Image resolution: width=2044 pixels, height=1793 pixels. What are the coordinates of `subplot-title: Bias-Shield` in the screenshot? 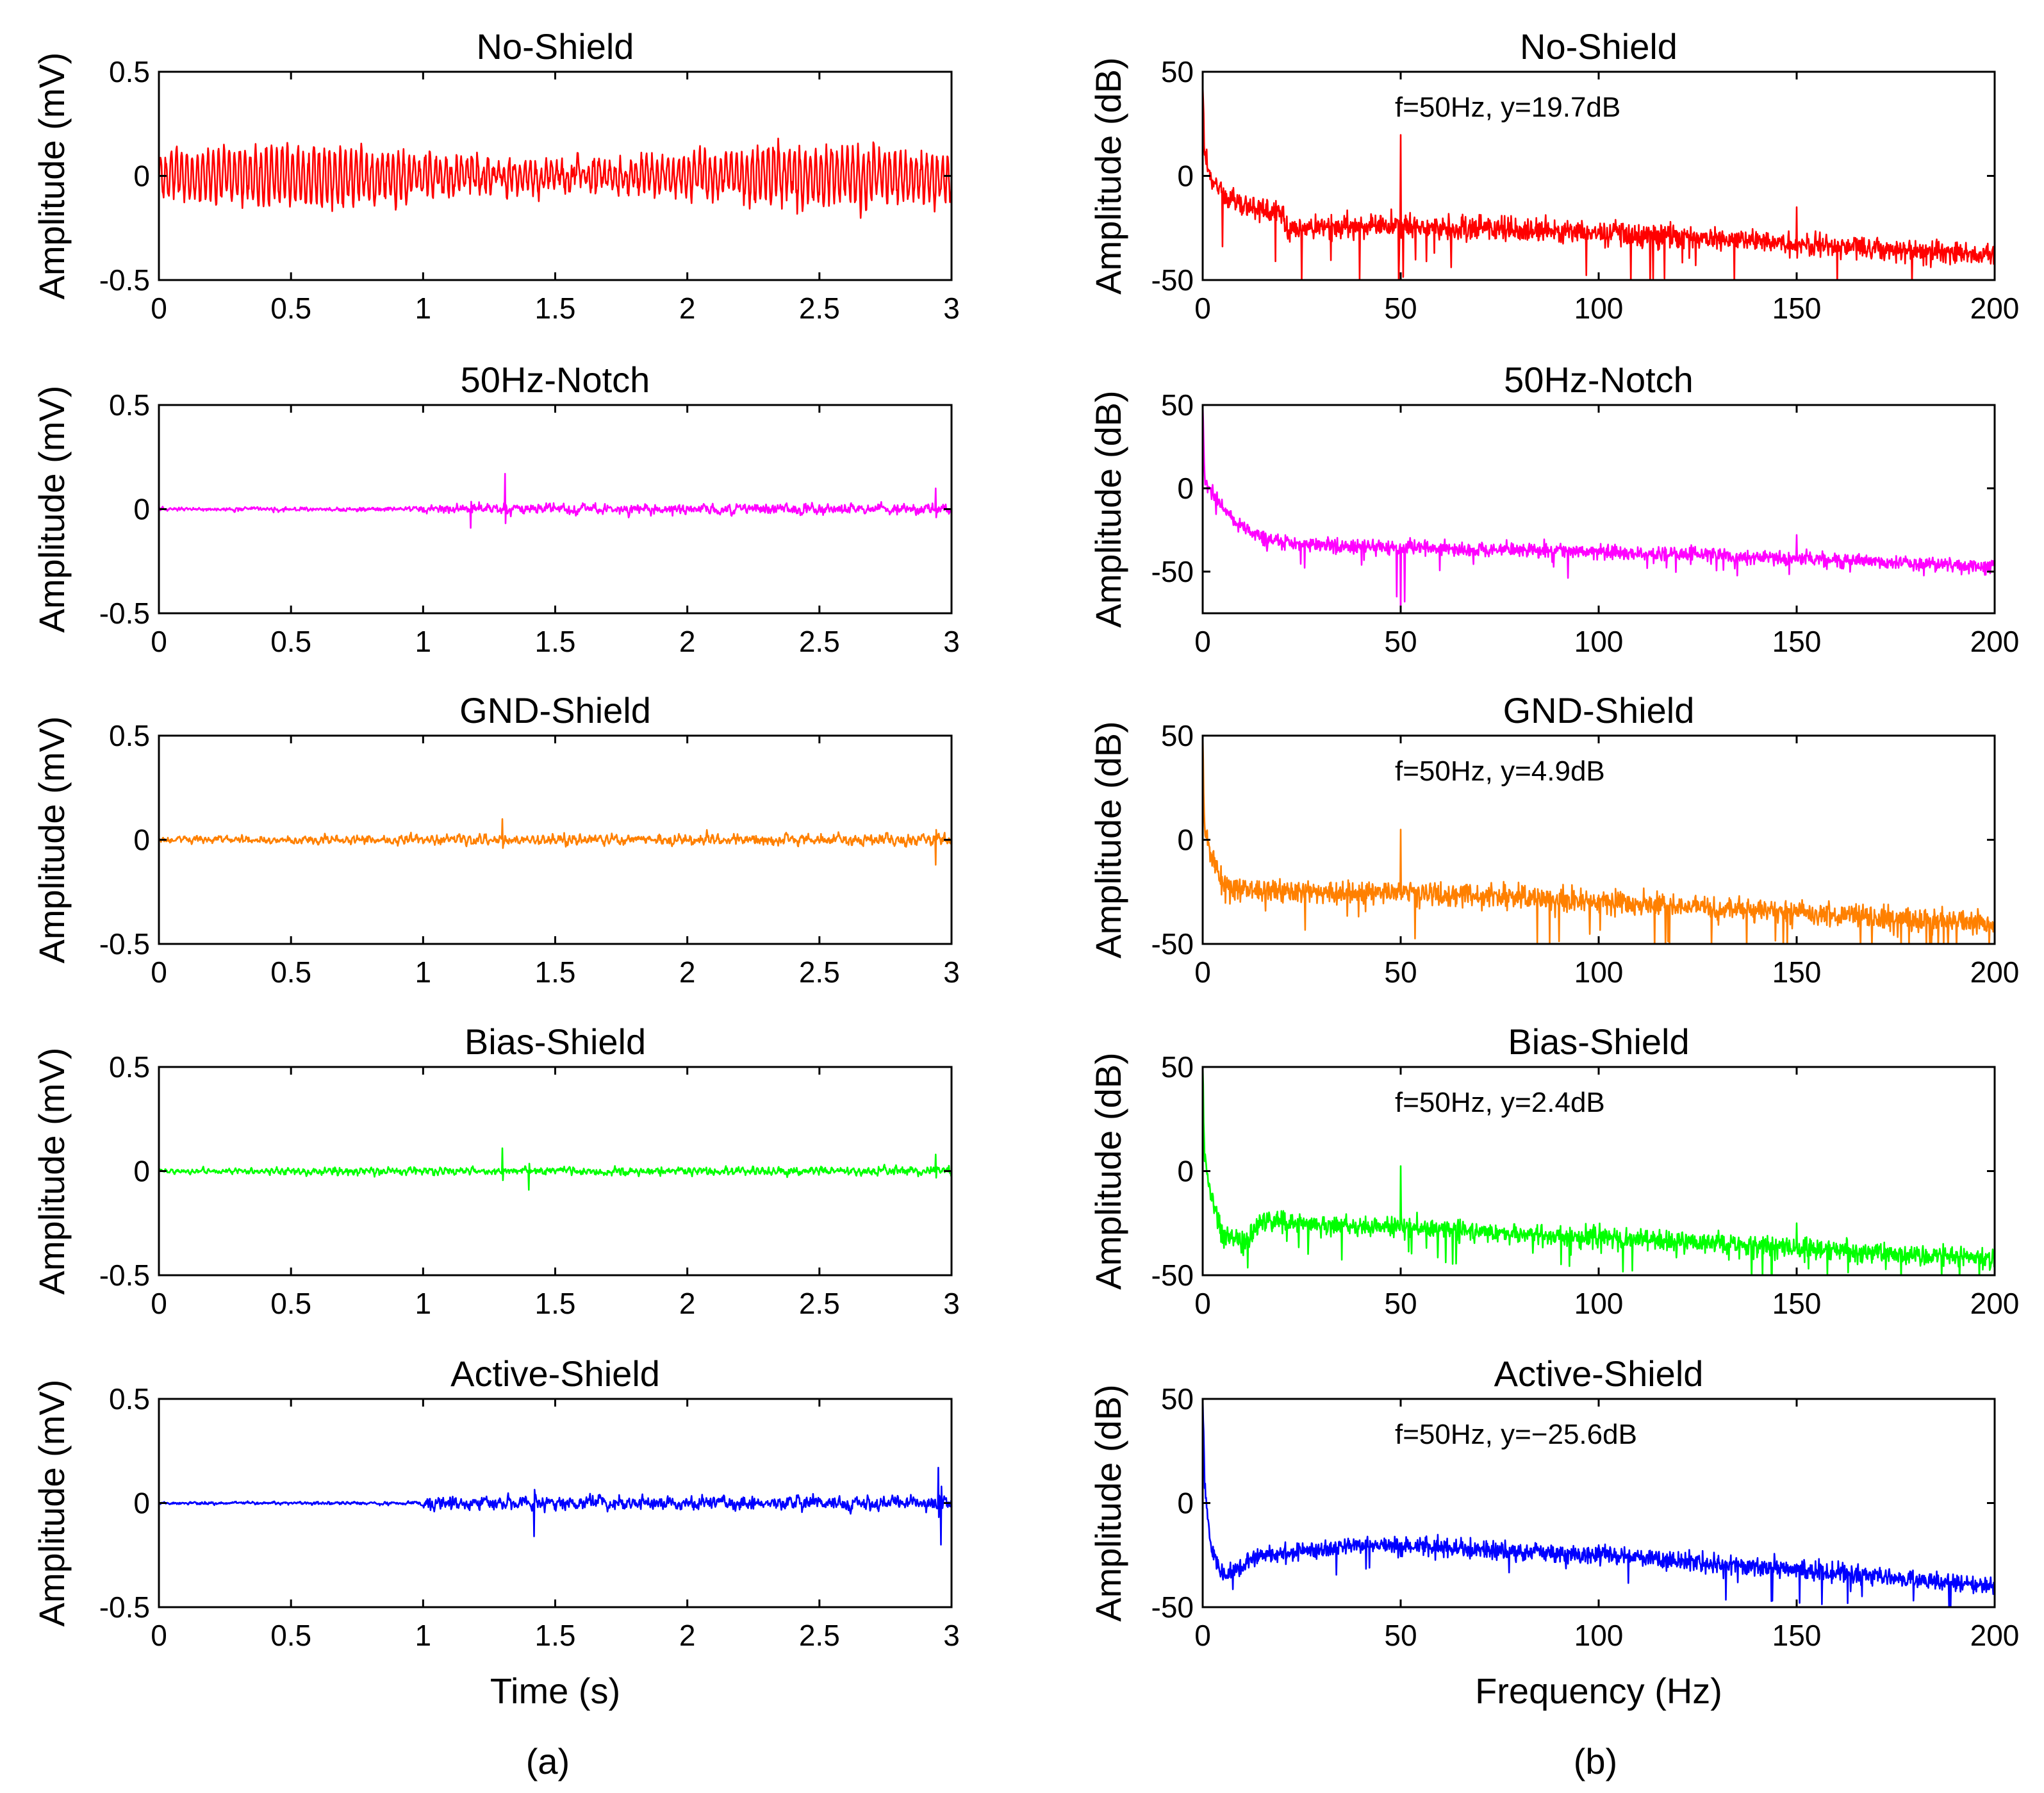 It's located at (555, 1041).